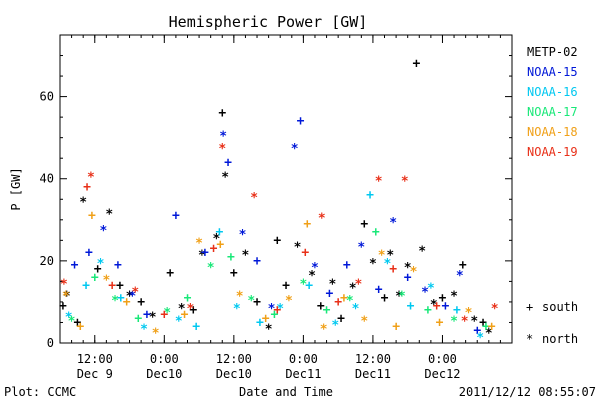  What do you see at coordinates (164, 374) in the screenshot?
I see `x-tick-label-date: Dec10` at bounding box center [164, 374].